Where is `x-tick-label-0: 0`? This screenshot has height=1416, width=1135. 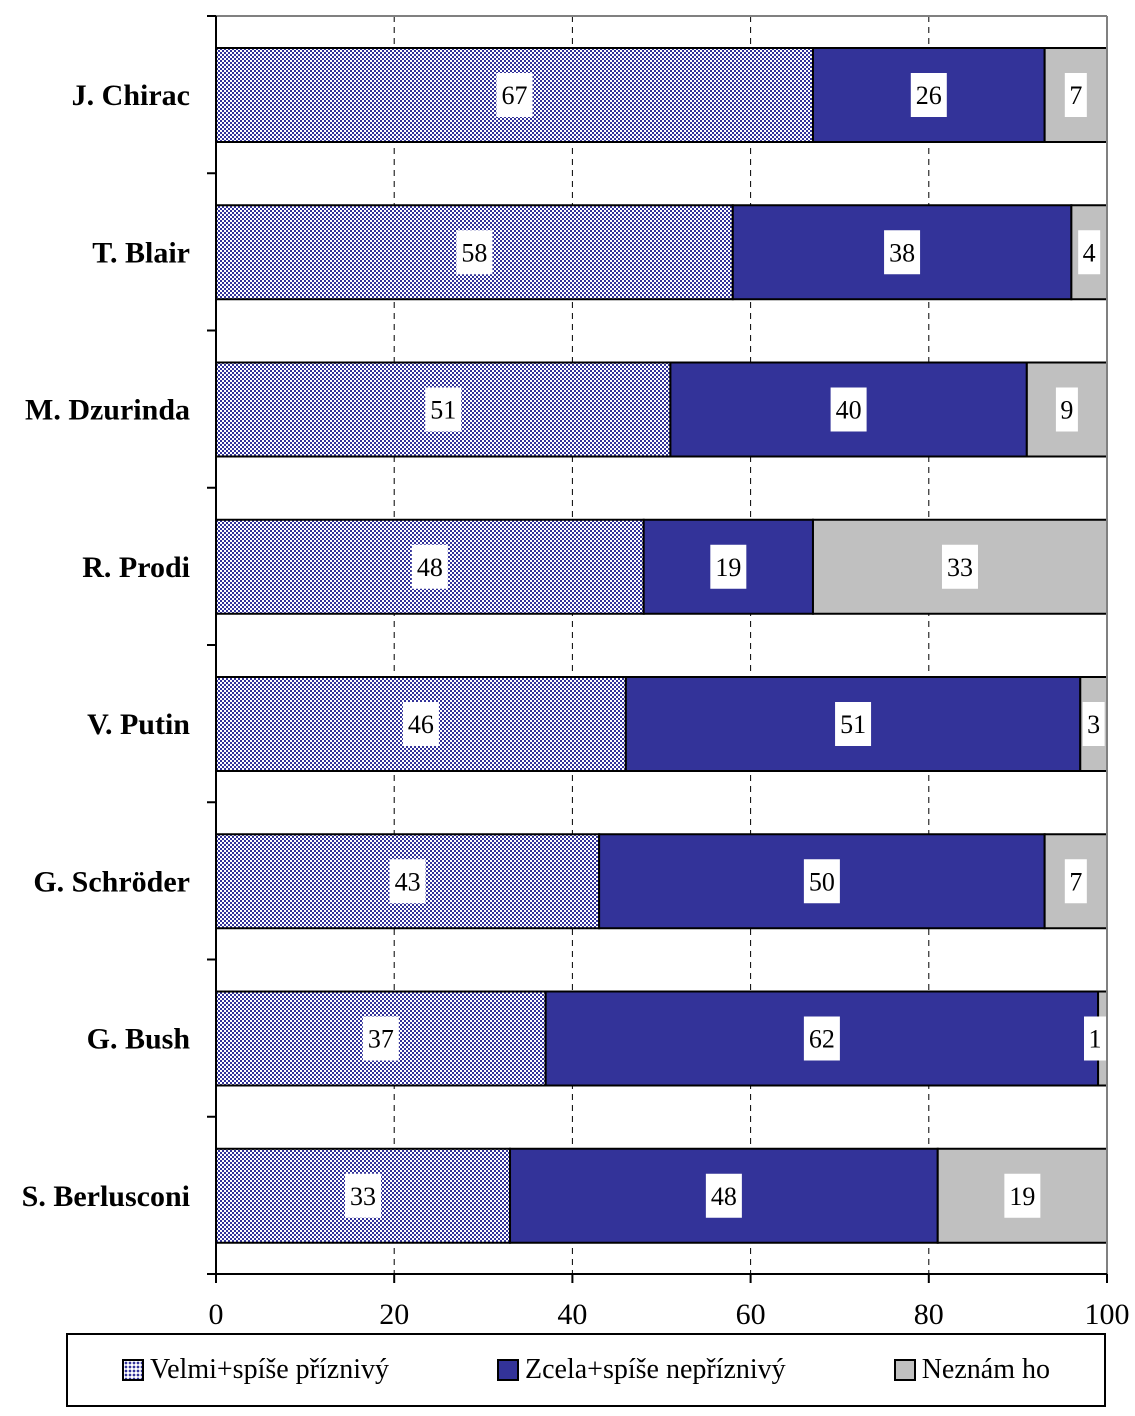 x-tick-label-0: 0 is located at coordinates (216, 1314).